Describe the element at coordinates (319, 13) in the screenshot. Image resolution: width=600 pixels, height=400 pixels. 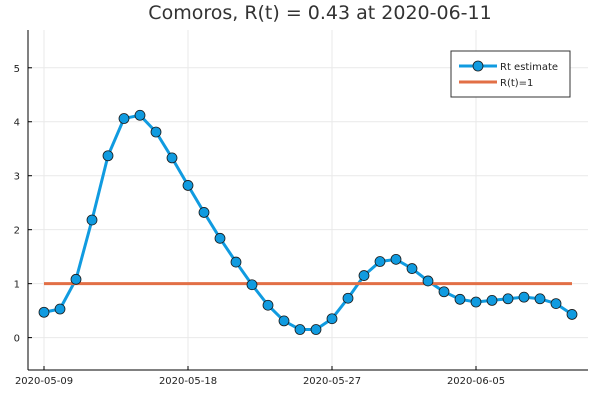
I see `chart-title: Comoros, R(t) = 0.43 at 2020-06-11` at that location.